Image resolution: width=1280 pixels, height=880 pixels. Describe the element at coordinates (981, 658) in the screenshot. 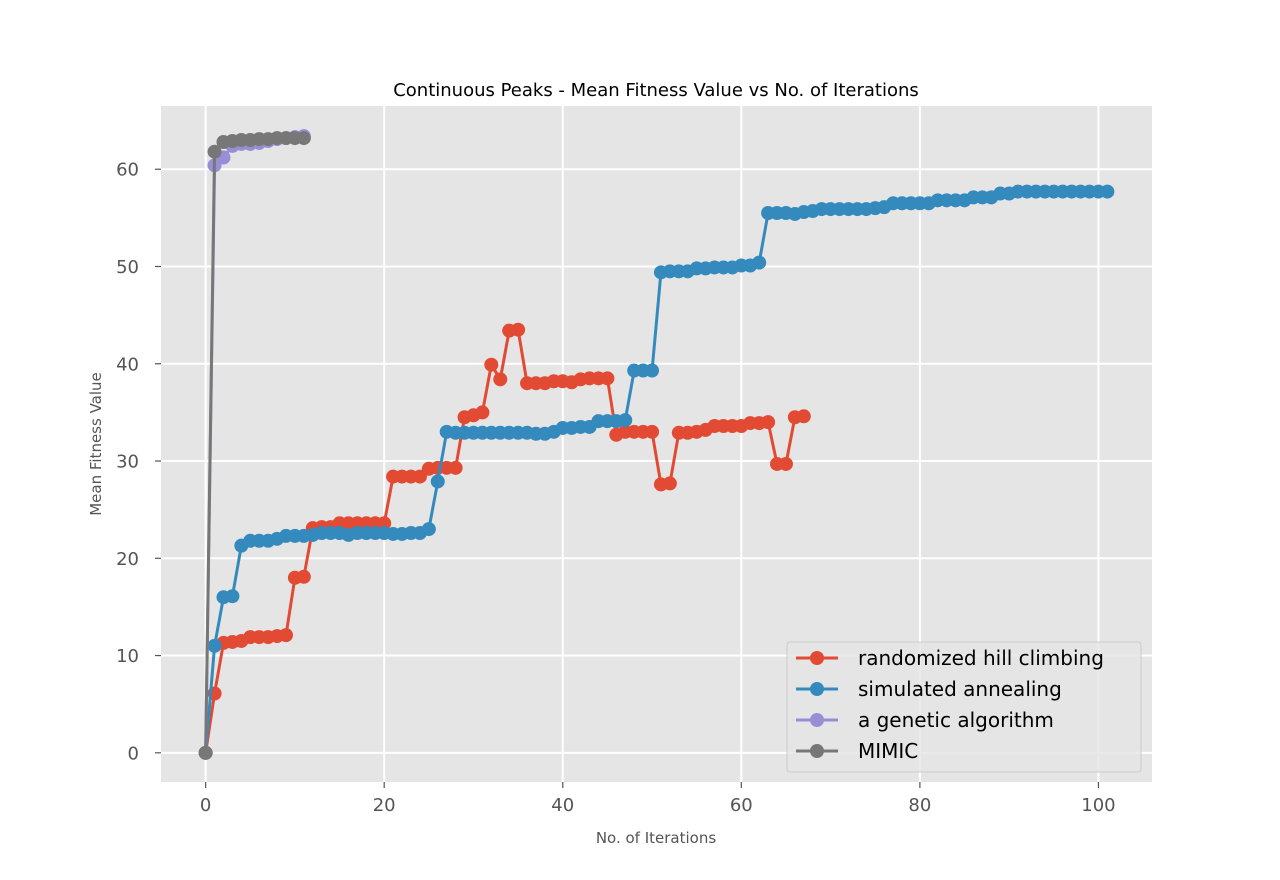

I see `legend-label: randomized hill climbing` at that location.